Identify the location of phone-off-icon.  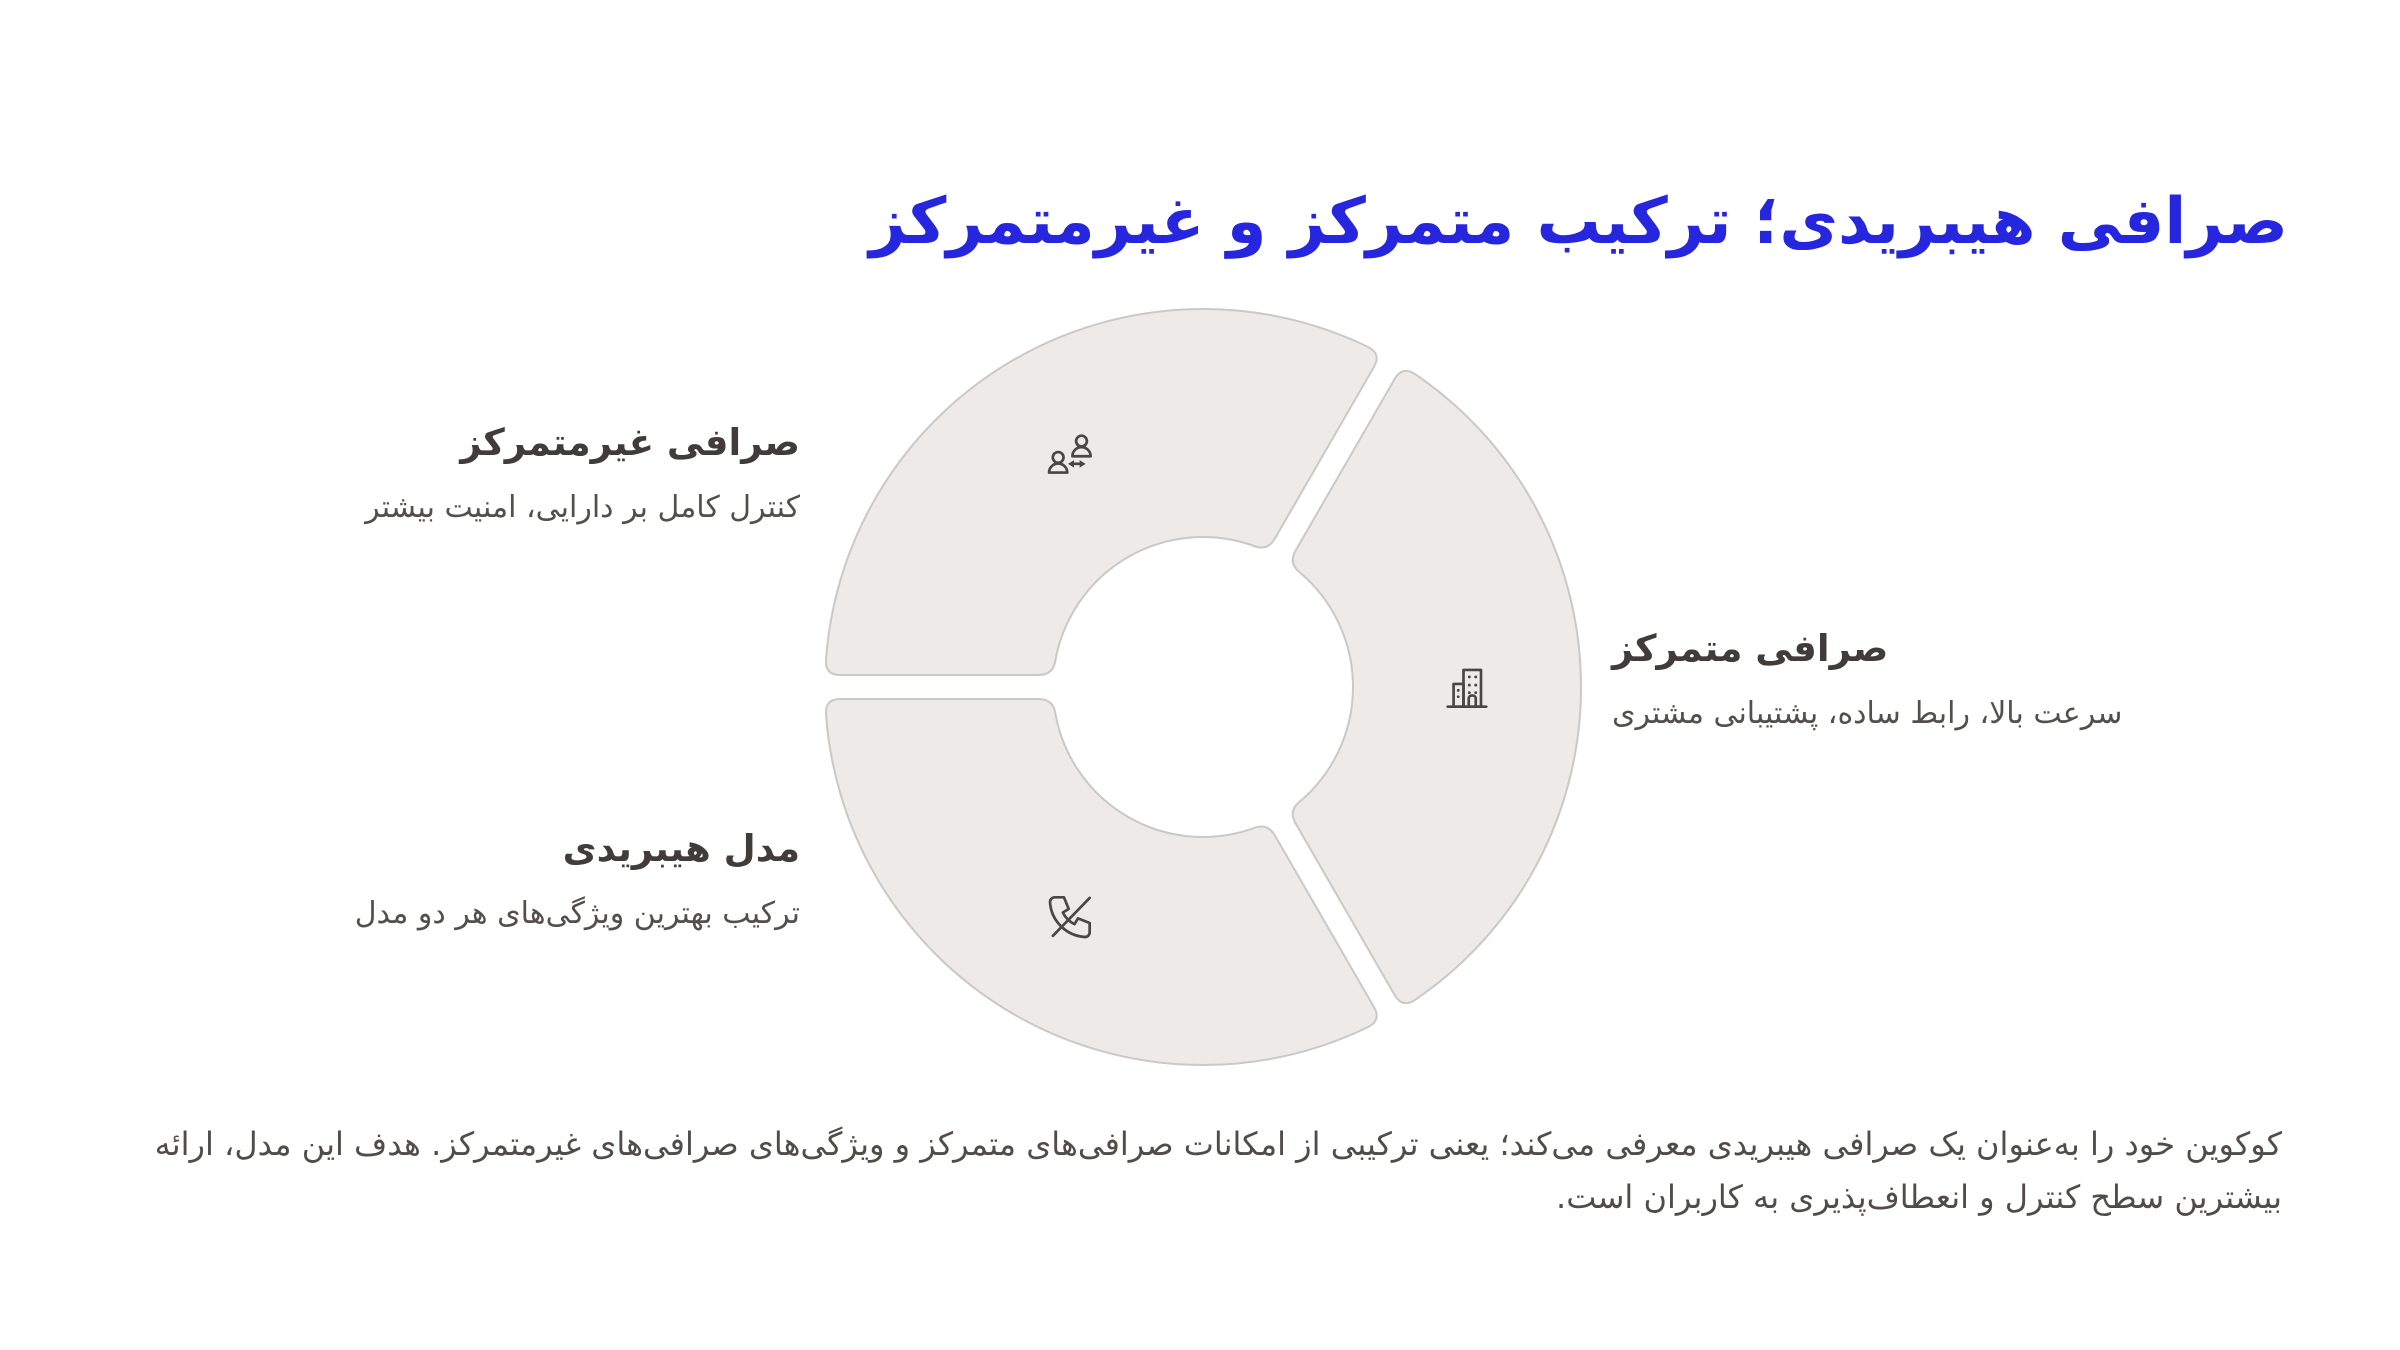
(1071, 916).